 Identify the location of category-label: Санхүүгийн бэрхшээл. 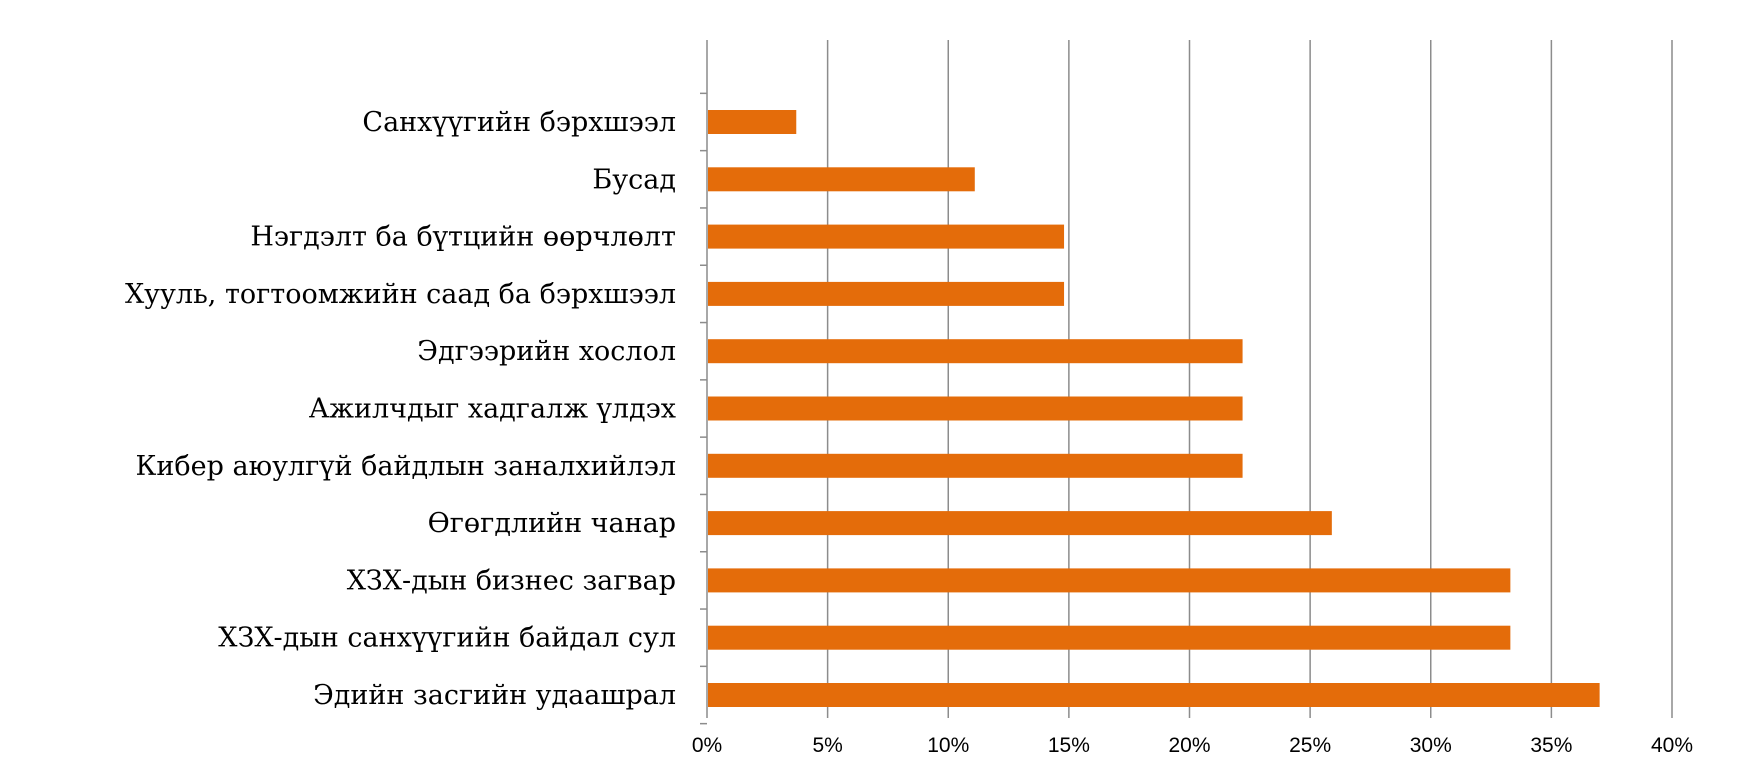
(519, 122).